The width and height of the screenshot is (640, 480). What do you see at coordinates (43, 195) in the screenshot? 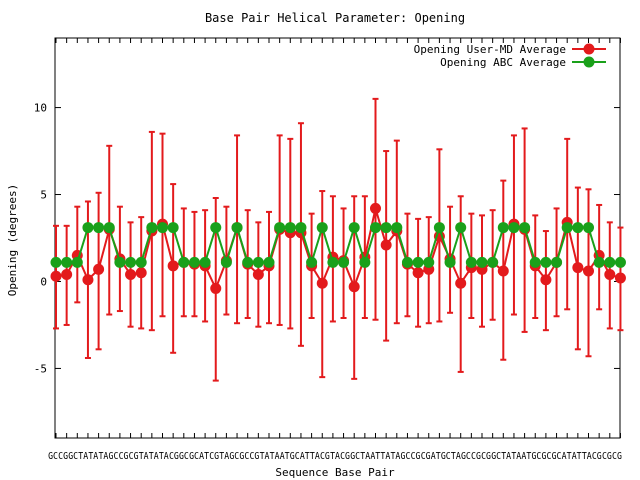
I see `y-tick-label: 5` at bounding box center [43, 195].